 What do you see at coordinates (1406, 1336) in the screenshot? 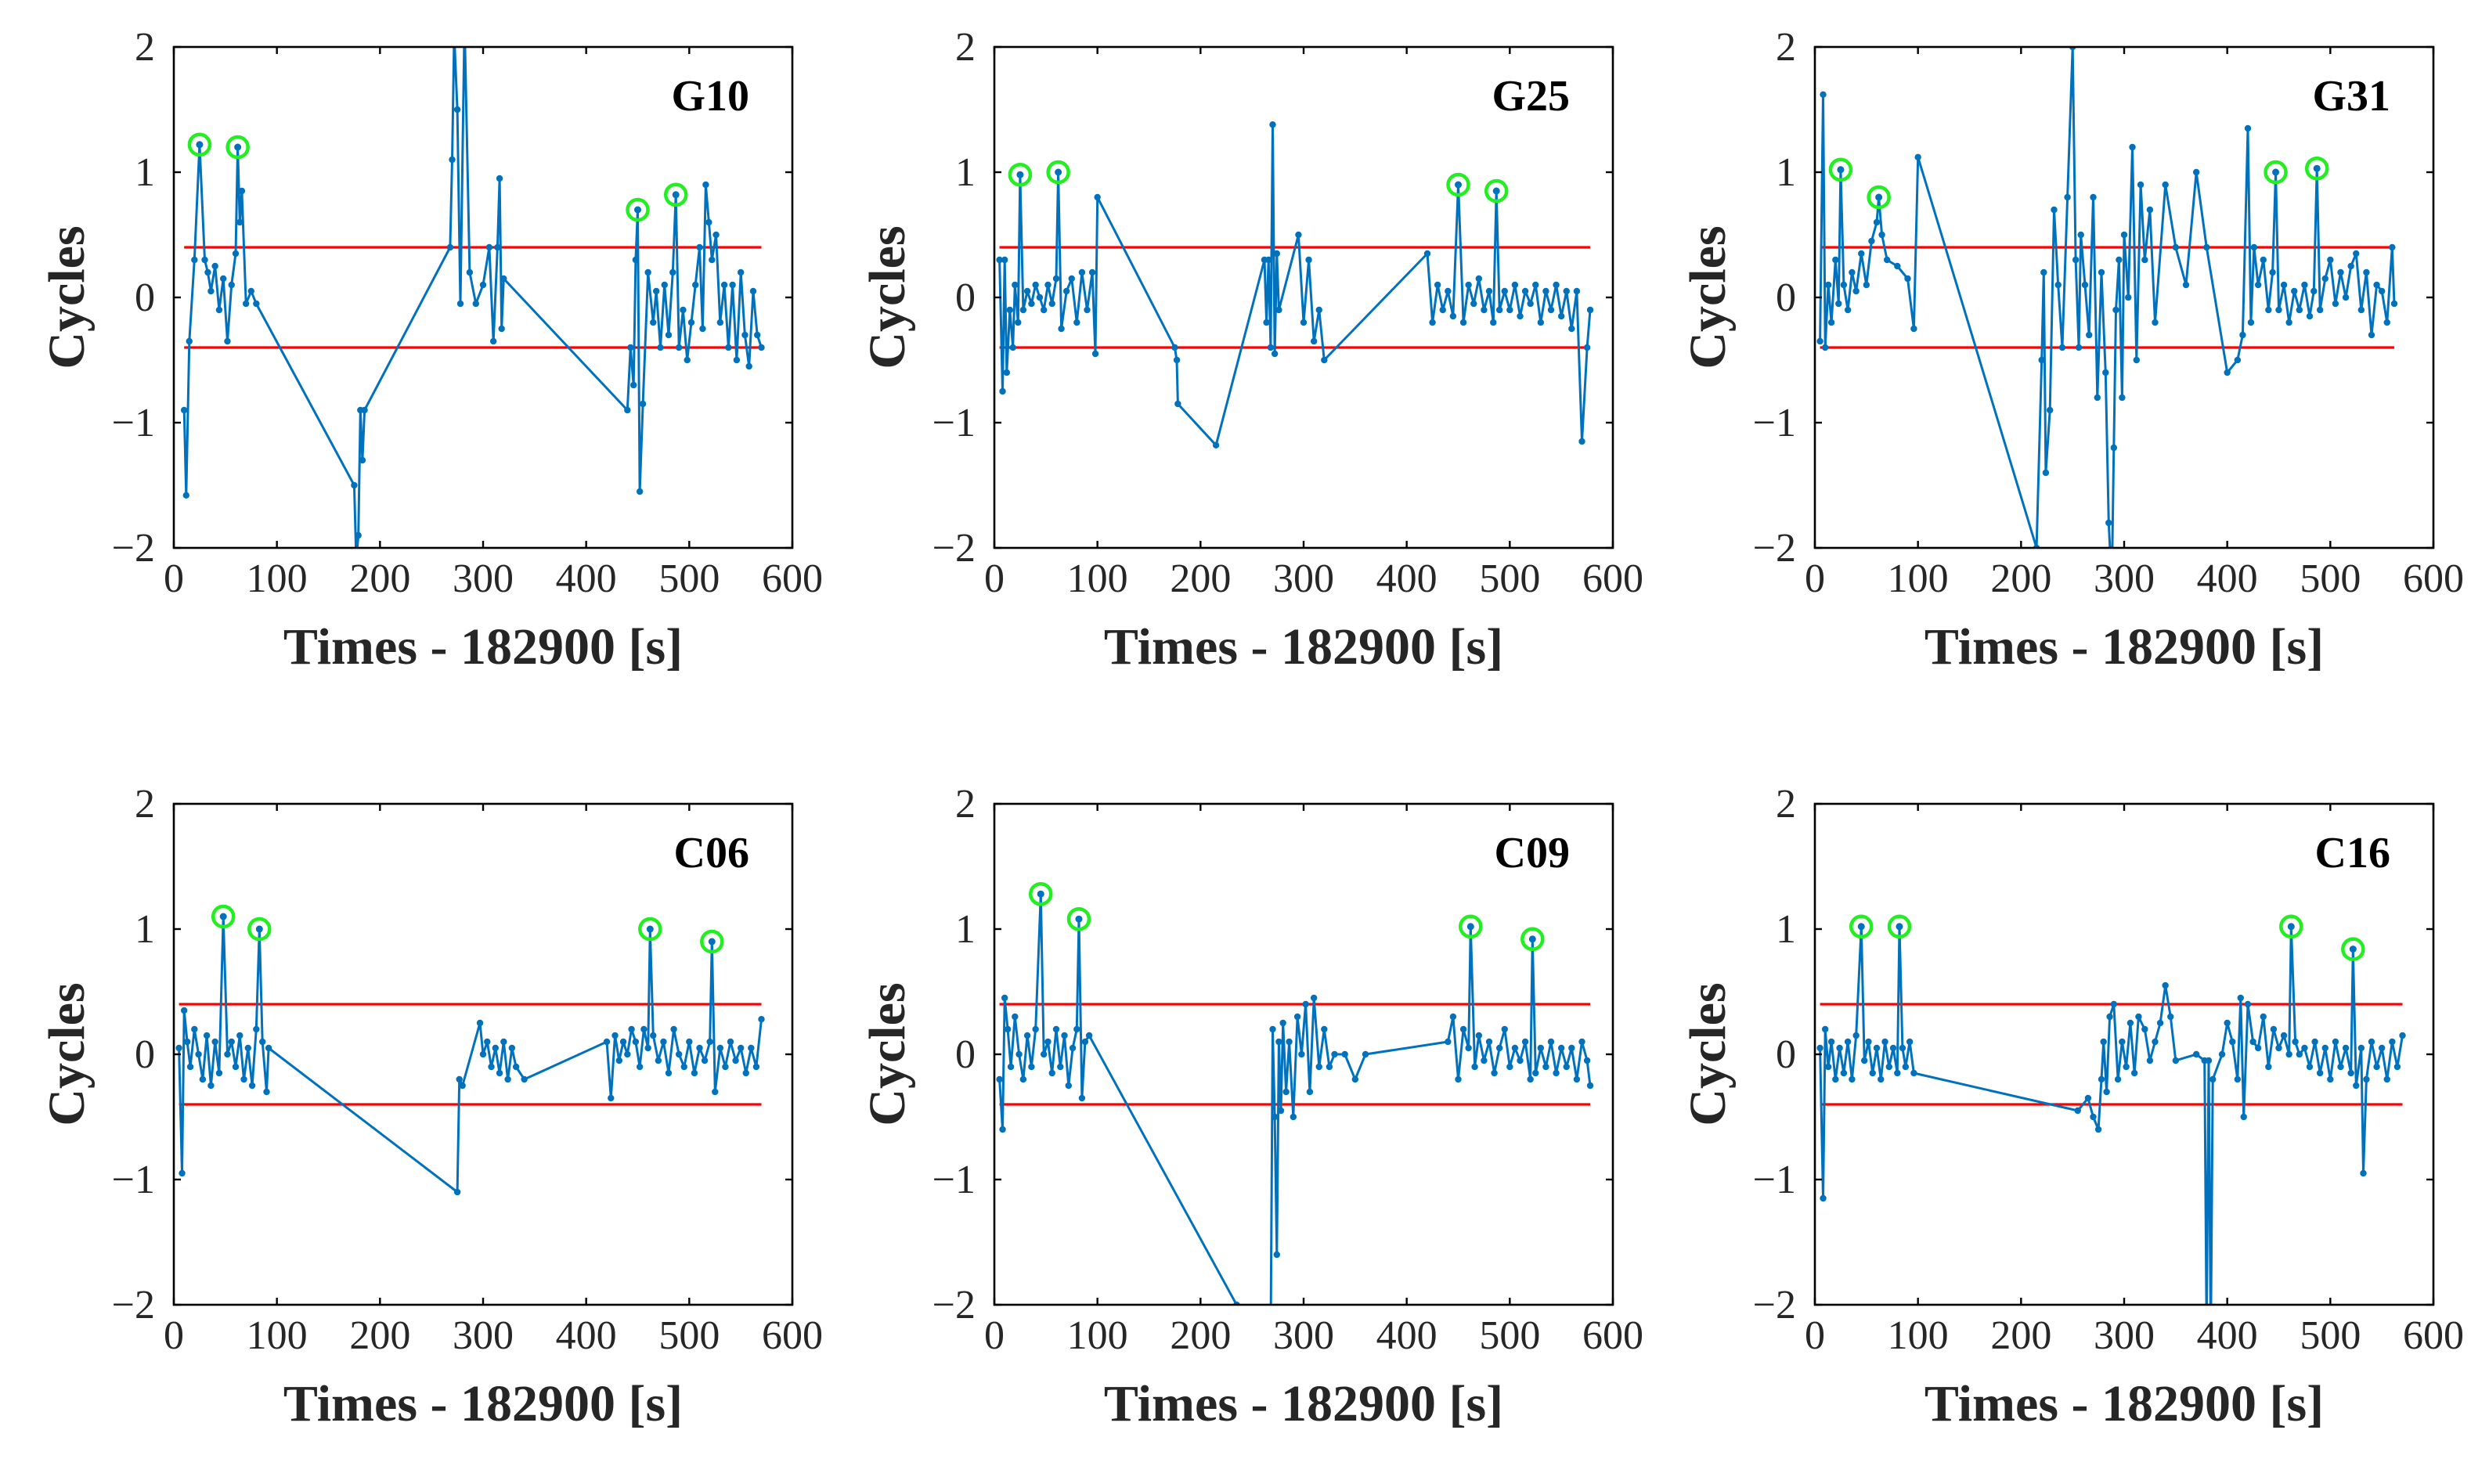
I see `x-tick-label: 400` at bounding box center [1406, 1336].